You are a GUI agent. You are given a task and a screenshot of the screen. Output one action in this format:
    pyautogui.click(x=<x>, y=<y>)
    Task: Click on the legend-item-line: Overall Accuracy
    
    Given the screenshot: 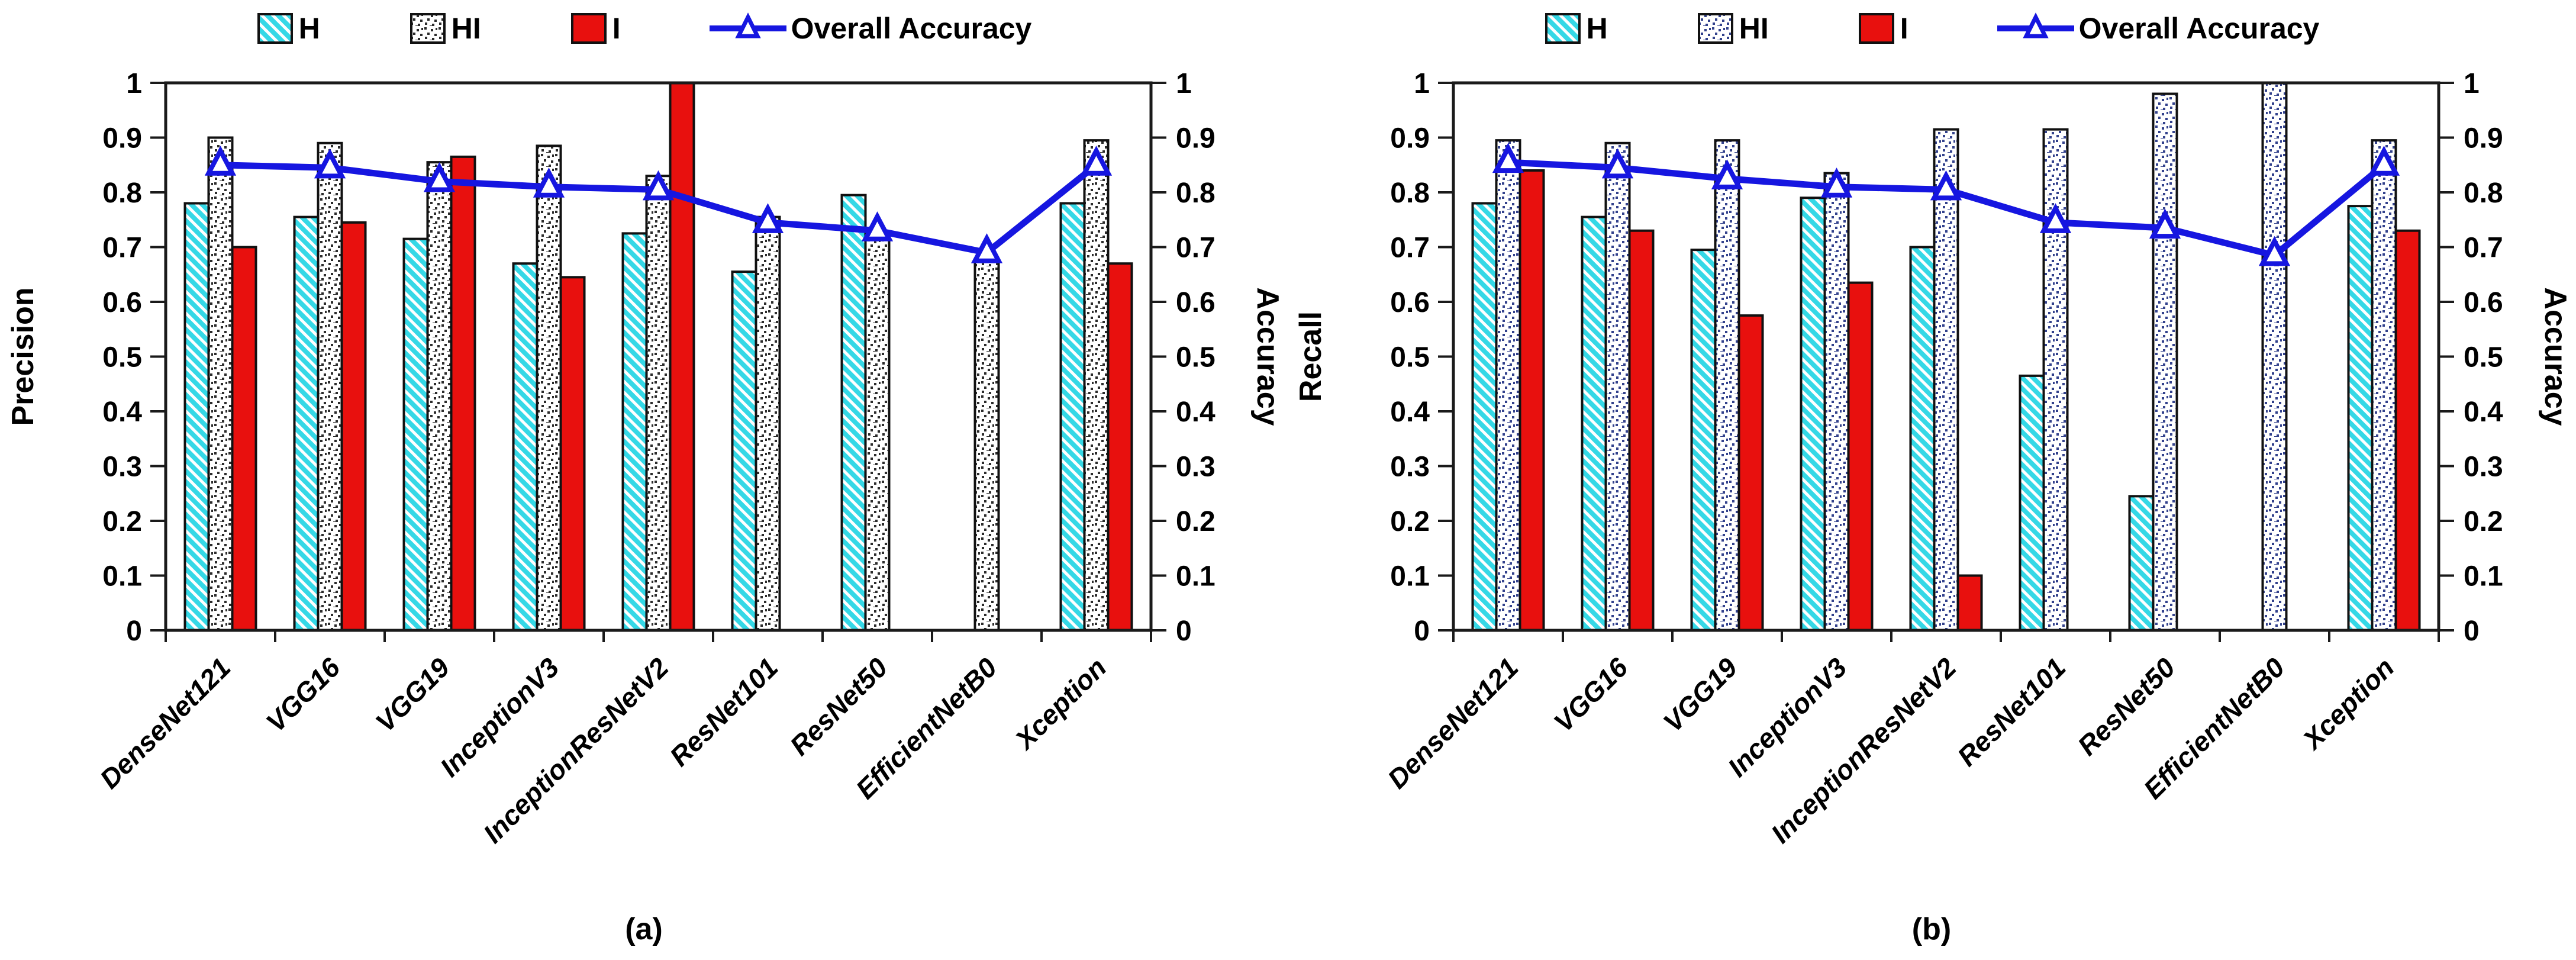 What is the action you would take?
    pyautogui.click(x=2158, y=29)
    